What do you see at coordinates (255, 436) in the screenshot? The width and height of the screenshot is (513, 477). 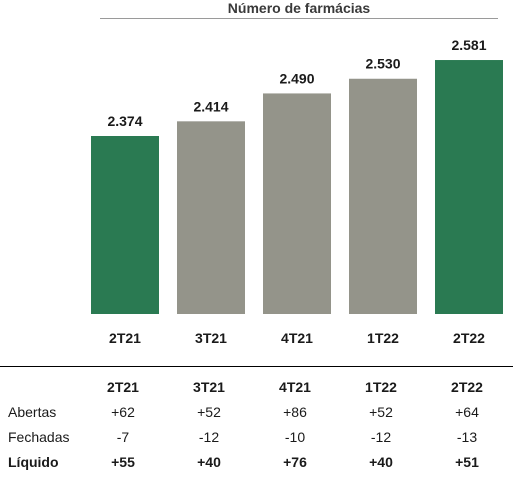 I see `table-row-fechadas: Fechadas -7 -12 -10 -12 -13` at bounding box center [255, 436].